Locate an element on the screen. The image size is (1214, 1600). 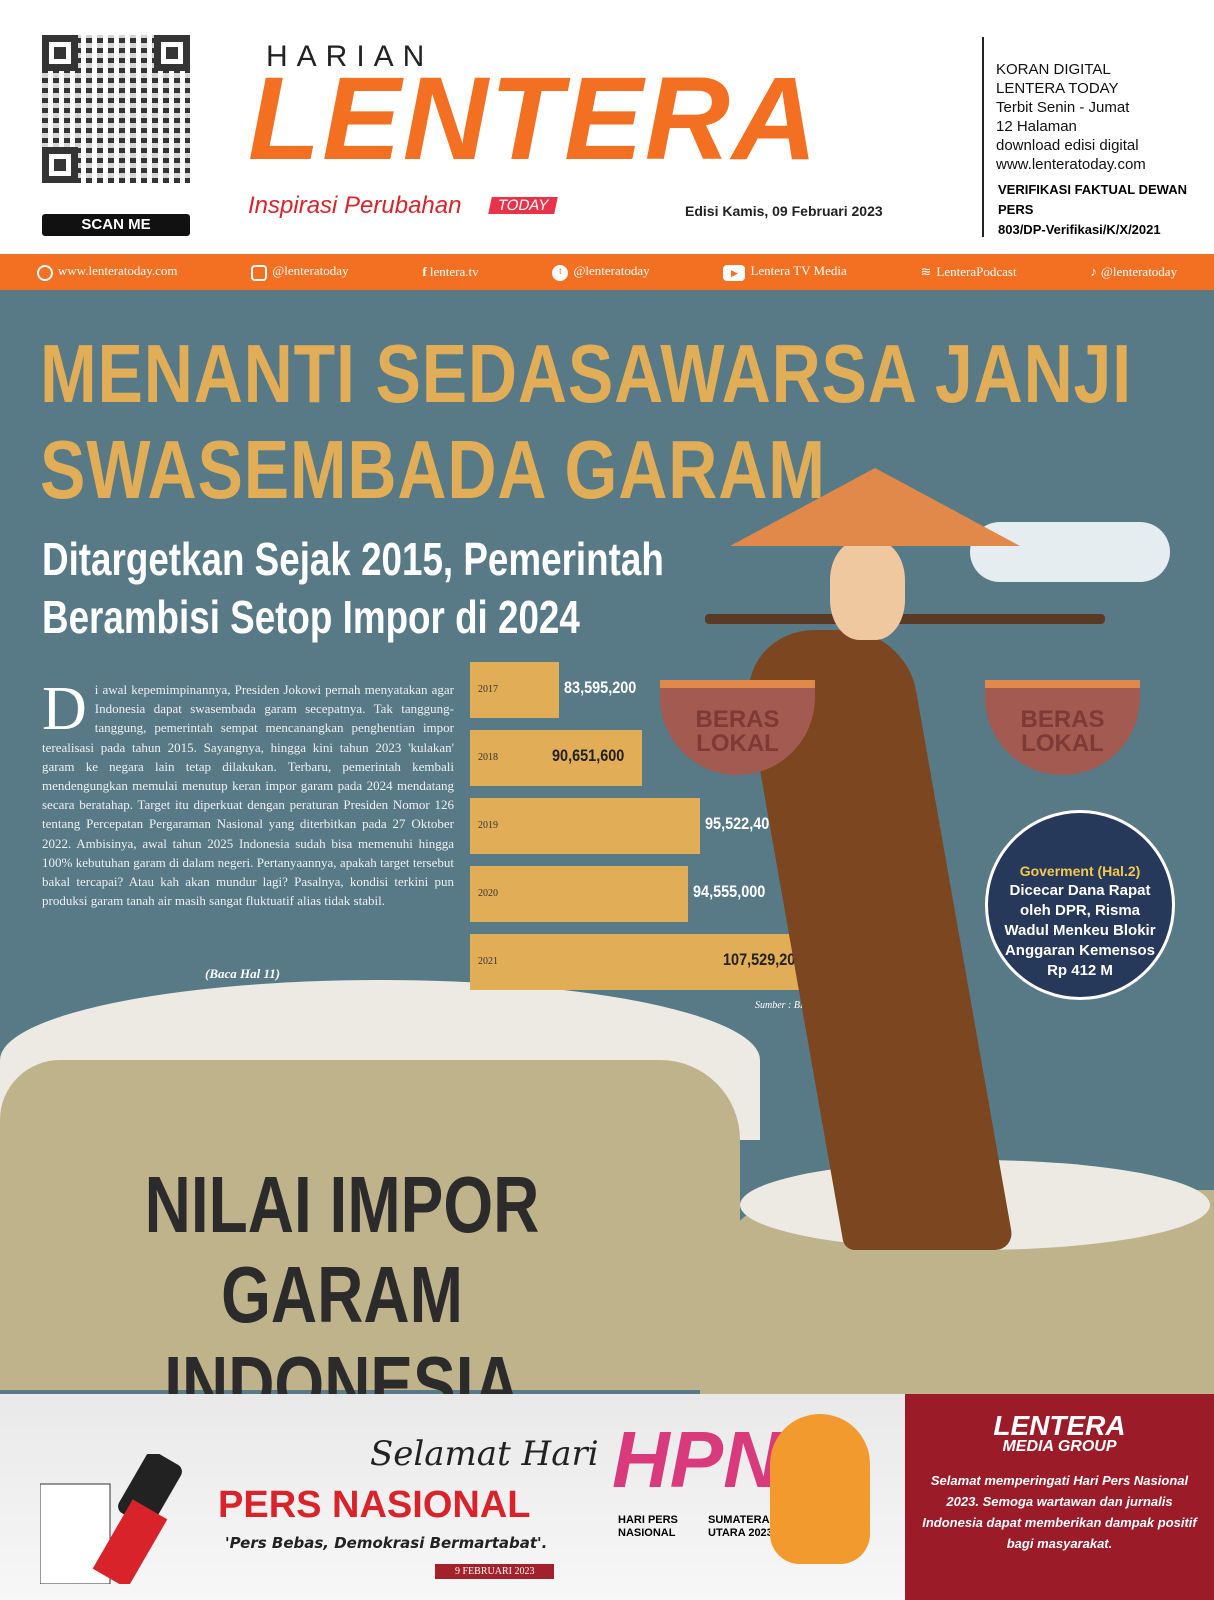
lmg-logo-sub: MEDIA GROUP is located at coordinates (1059, 1446).